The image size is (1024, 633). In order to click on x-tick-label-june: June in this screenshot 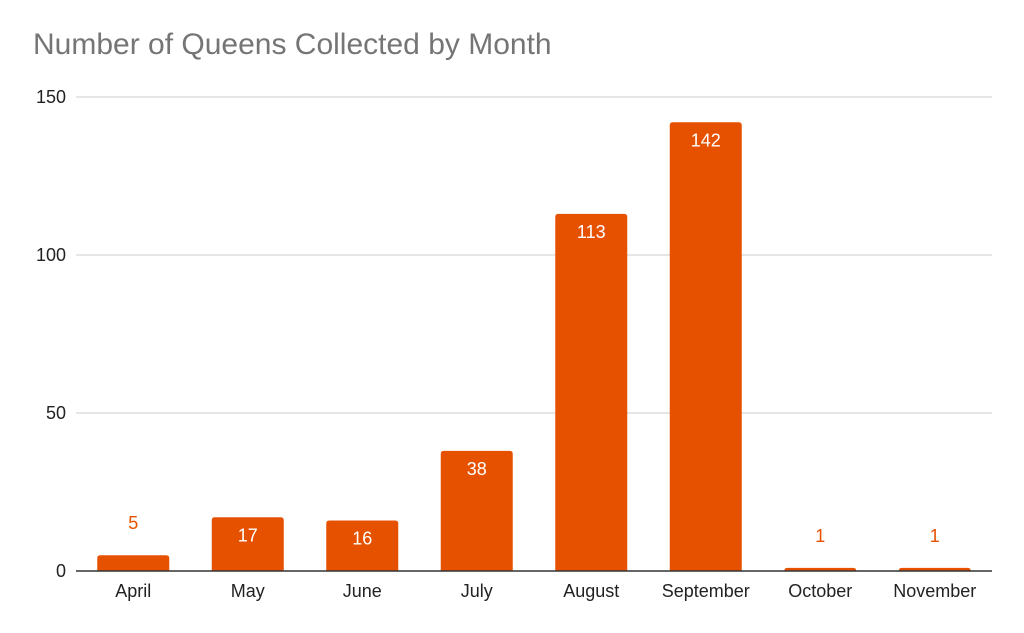, I will do `click(362, 591)`.